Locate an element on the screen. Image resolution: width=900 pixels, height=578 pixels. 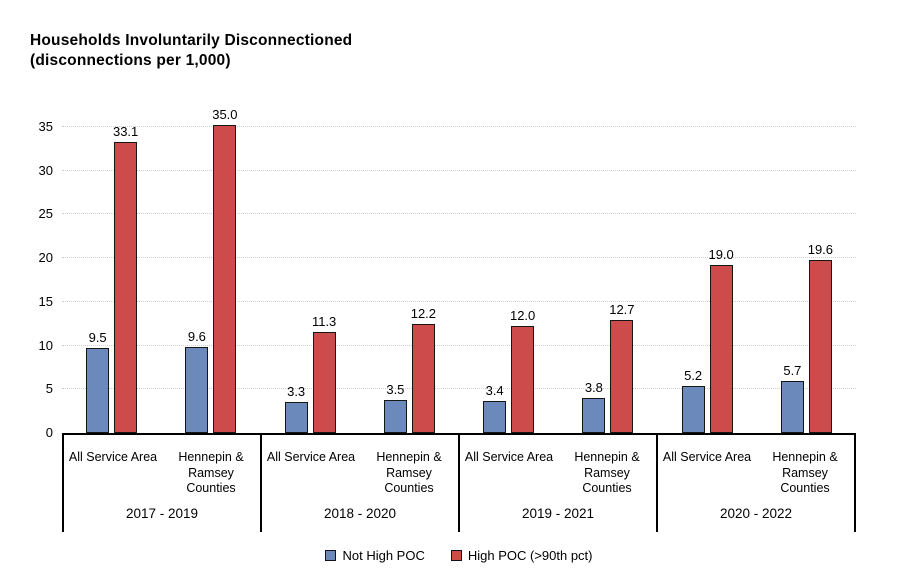
bar-value-label: 5.7 is located at coordinates (792, 371).